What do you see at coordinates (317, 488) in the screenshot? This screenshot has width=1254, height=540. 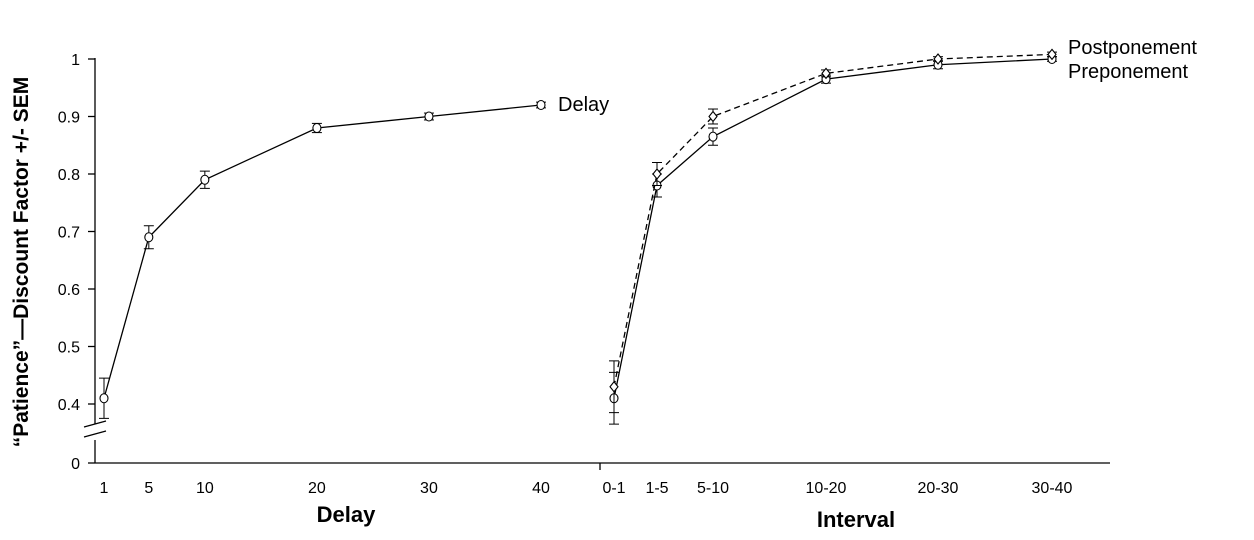 I see `x-tick-label: 20` at bounding box center [317, 488].